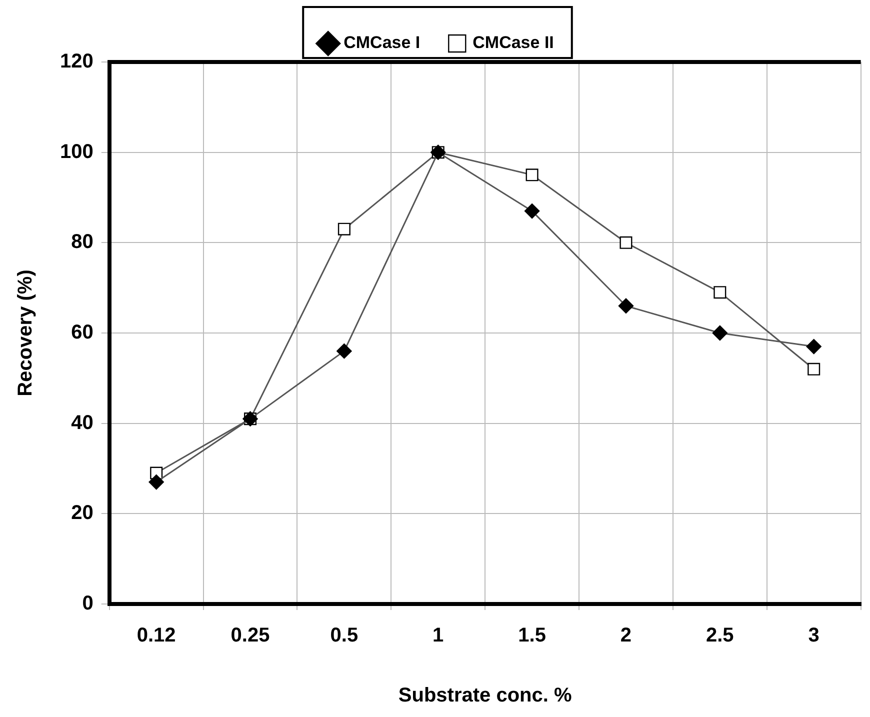 This screenshot has height=717, width=870. Describe the element at coordinates (82, 333) in the screenshot. I see `y-tick-label: 60` at that location.